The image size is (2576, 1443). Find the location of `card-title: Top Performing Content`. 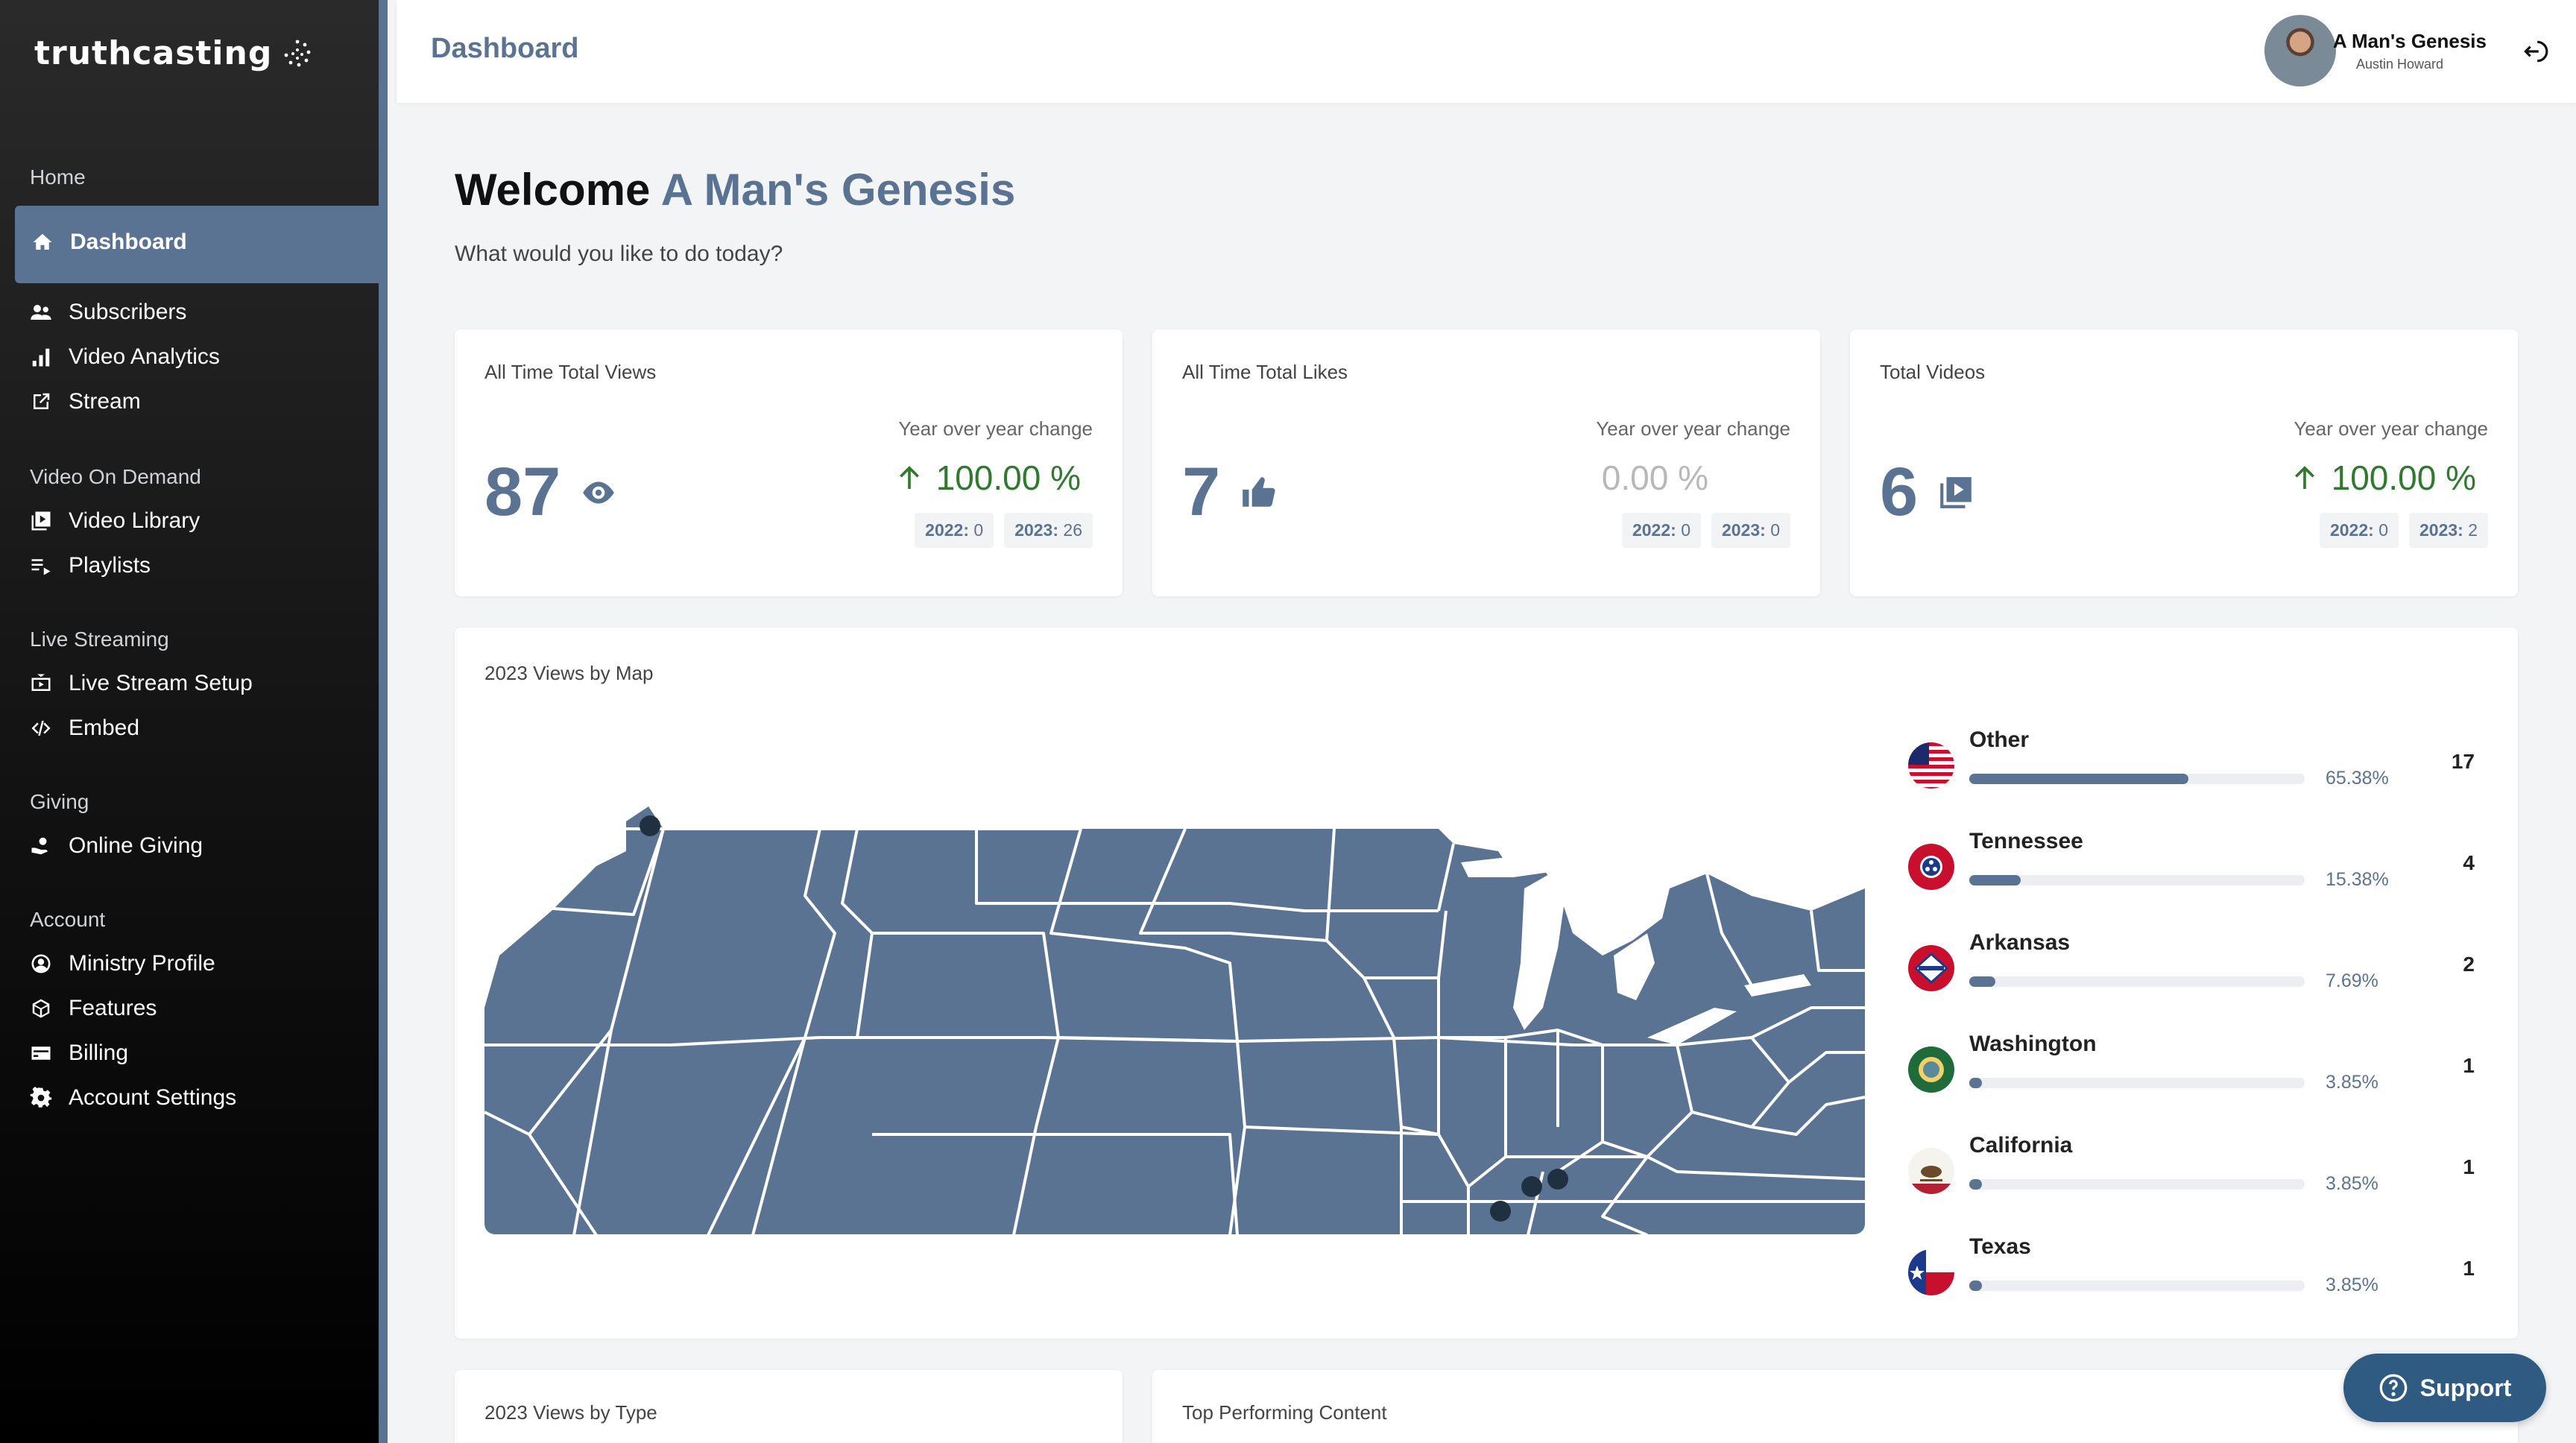

card-title: Top Performing Content is located at coordinates (1284, 1412).